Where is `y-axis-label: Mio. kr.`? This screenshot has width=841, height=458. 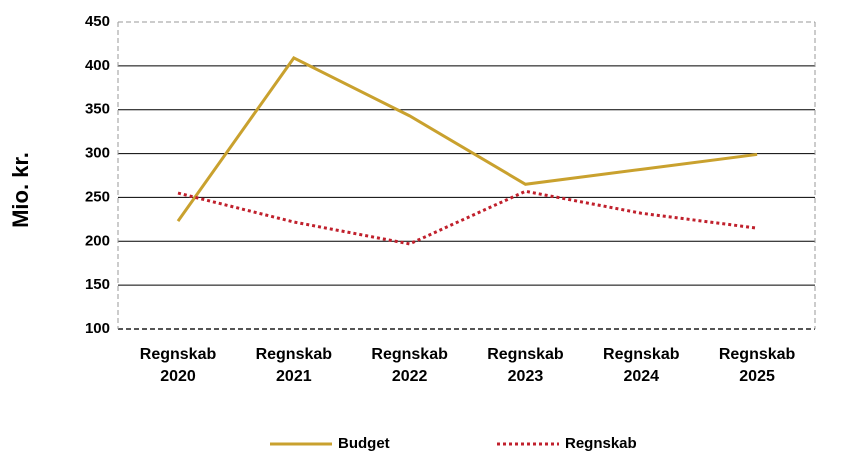 y-axis-label: Mio. kr. is located at coordinates (20, 190).